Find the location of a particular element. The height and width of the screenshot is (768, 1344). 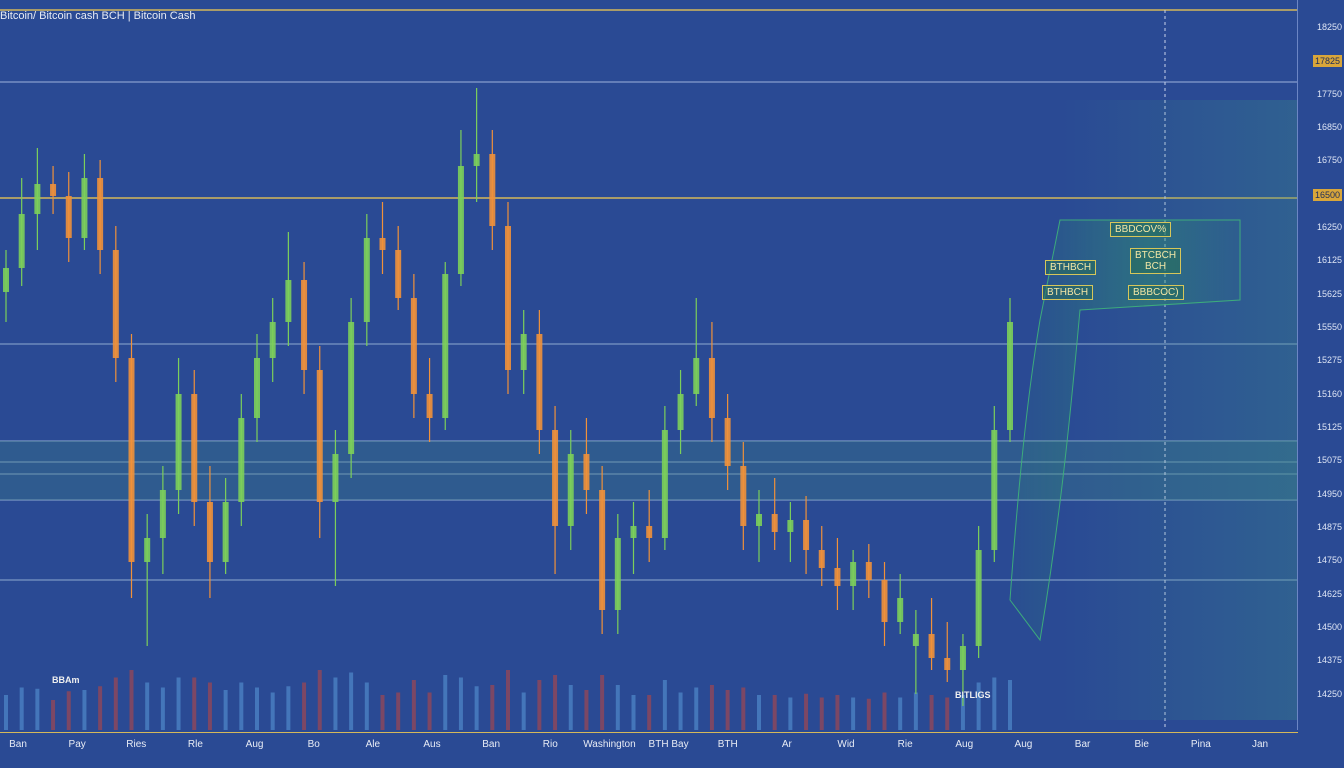

time-tick-label: Rle is located at coordinates (195, 744).